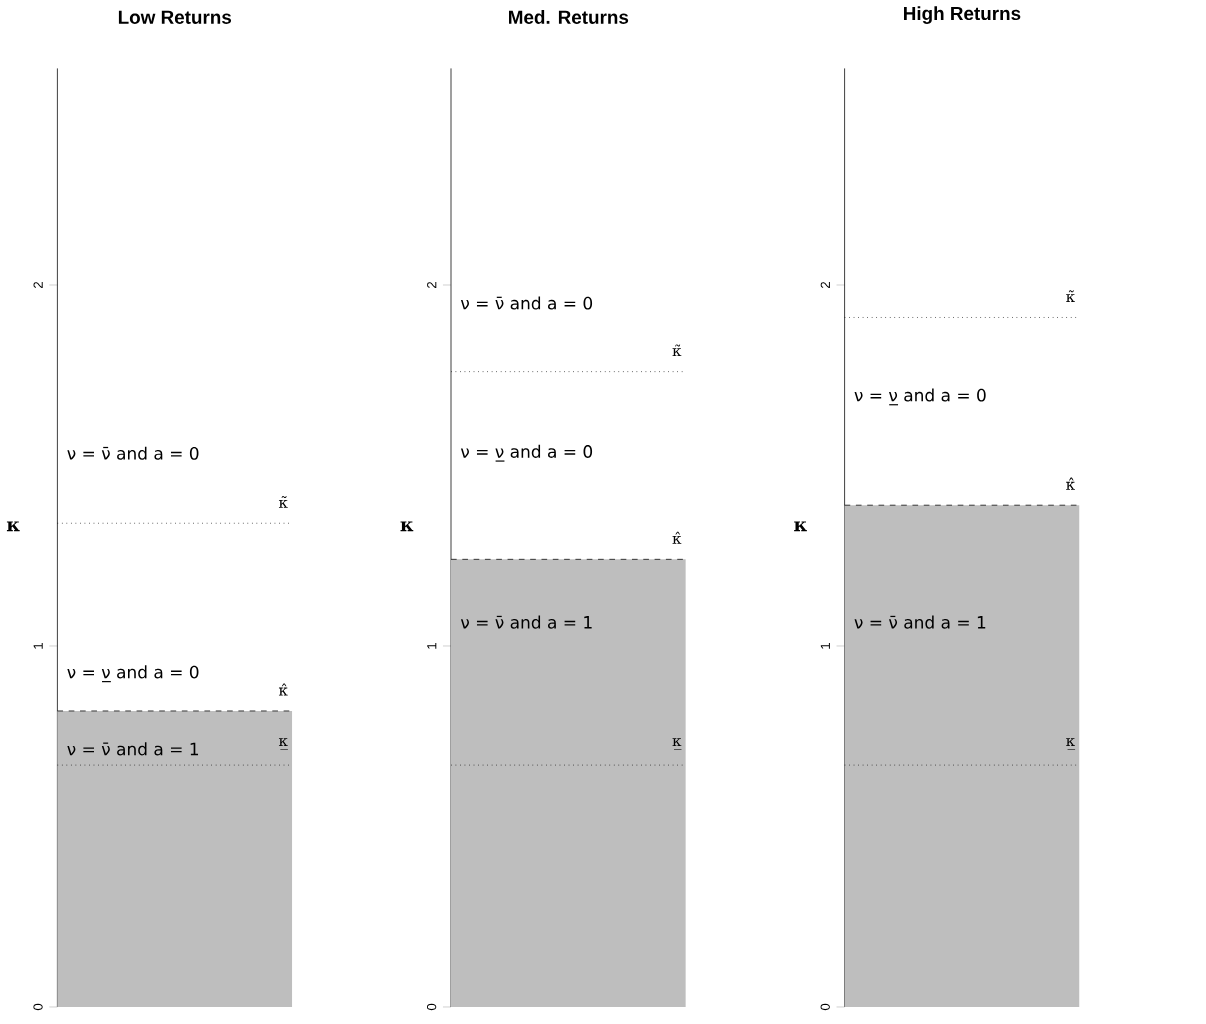 The width and height of the screenshot is (1206, 1024). Describe the element at coordinates (175, 17) in the screenshot. I see `chart-title: Low Returns` at that location.